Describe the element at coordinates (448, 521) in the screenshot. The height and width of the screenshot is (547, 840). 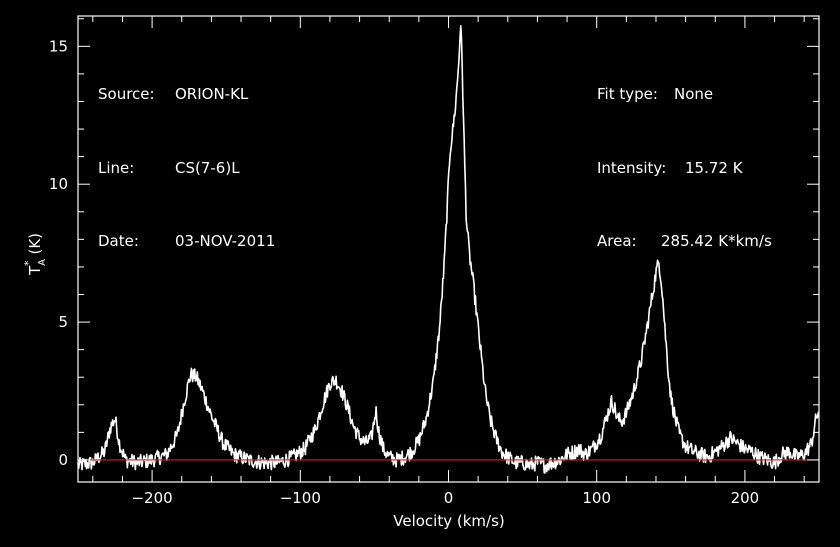
I see `x-axis-label: Velocity (km/s)` at that location.